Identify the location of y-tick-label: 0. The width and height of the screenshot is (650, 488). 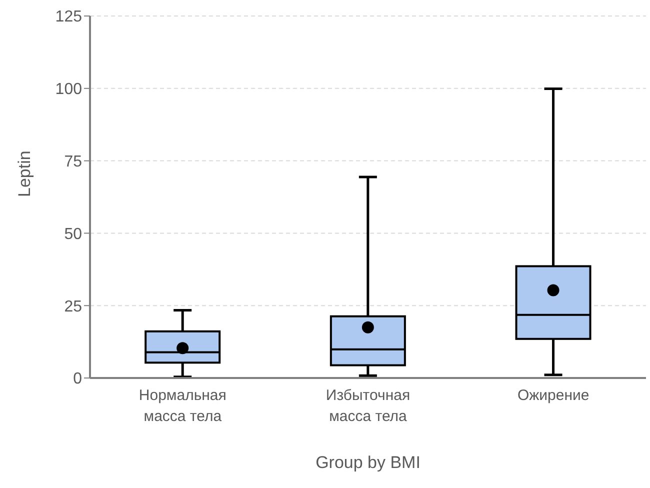
(77, 379).